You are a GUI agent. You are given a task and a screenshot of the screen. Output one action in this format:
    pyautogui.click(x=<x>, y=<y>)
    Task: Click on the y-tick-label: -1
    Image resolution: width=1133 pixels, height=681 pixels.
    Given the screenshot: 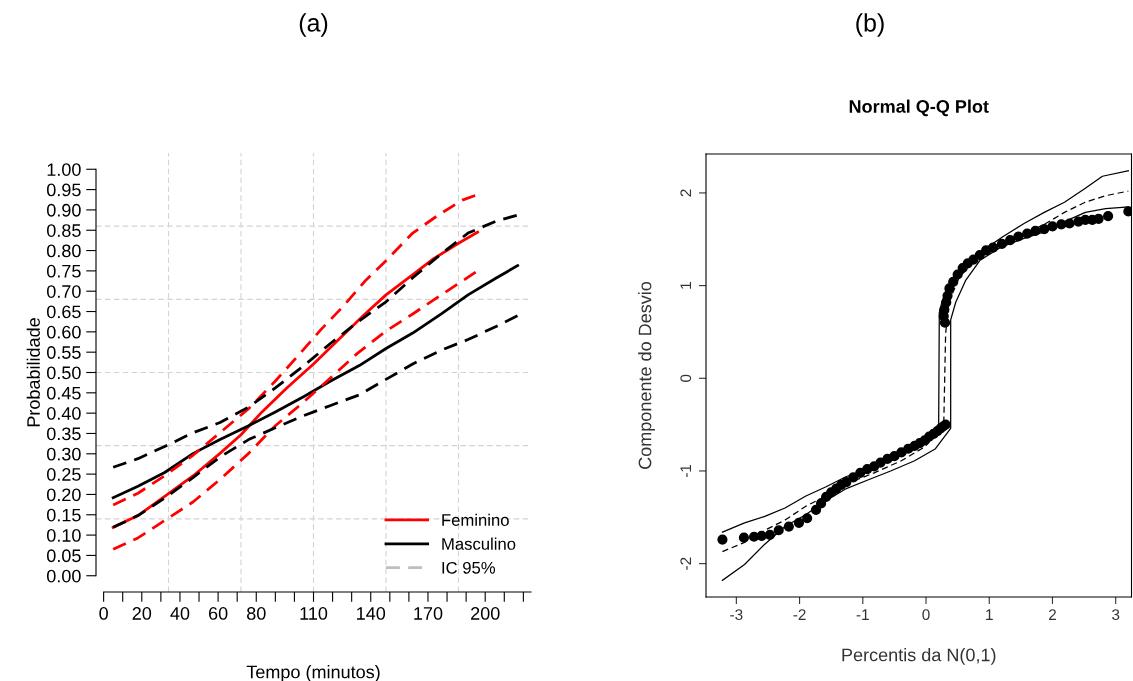 What is the action you would take?
    pyautogui.click(x=686, y=471)
    